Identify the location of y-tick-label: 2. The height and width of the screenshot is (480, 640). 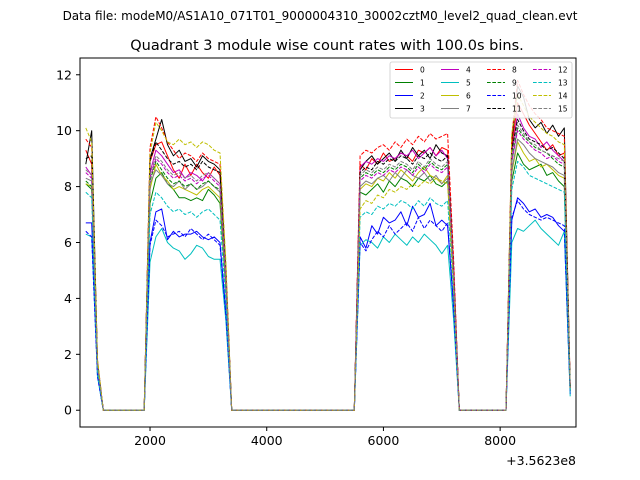
(68, 354).